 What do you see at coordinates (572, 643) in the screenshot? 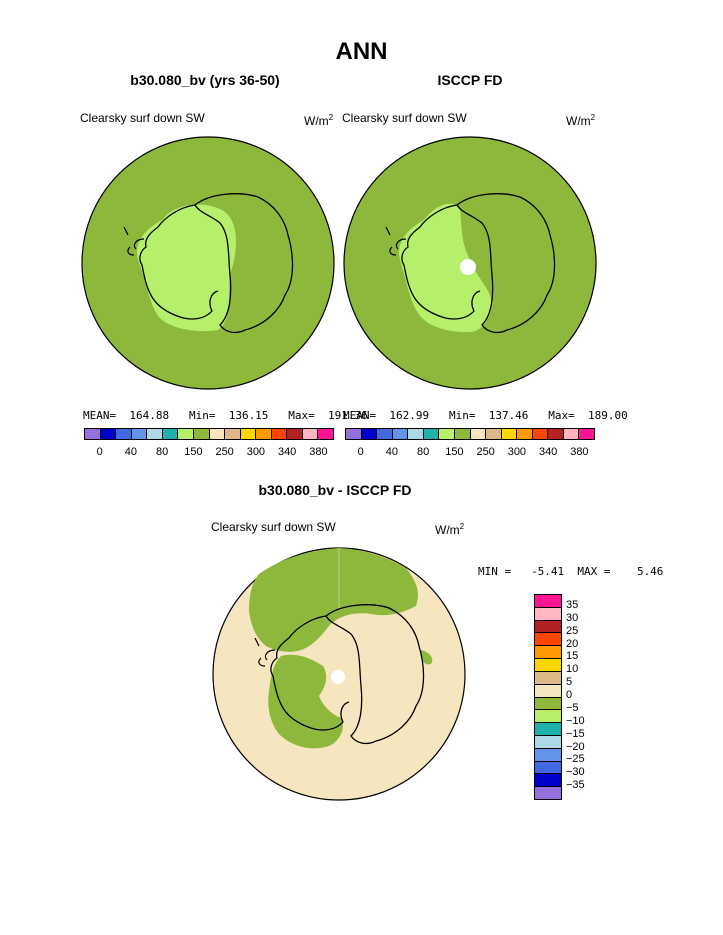
I see `colorbar-tick-label: 20` at bounding box center [572, 643].